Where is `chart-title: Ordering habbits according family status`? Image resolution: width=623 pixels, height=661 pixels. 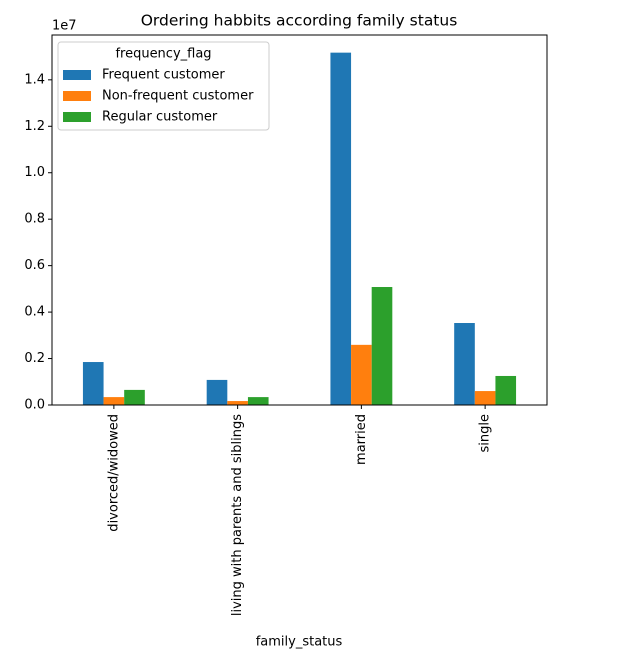 chart-title: Ordering habbits according family status is located at coordinates (299, 21).